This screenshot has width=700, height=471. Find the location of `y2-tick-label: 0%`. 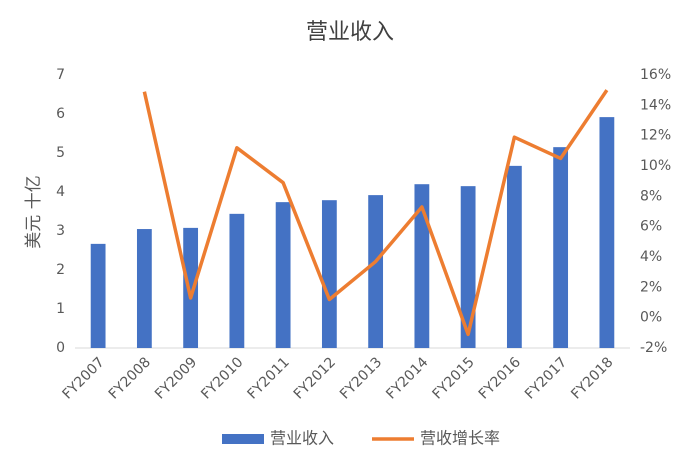

y2-tick-label: 0% is located at coordinates (651, 318).